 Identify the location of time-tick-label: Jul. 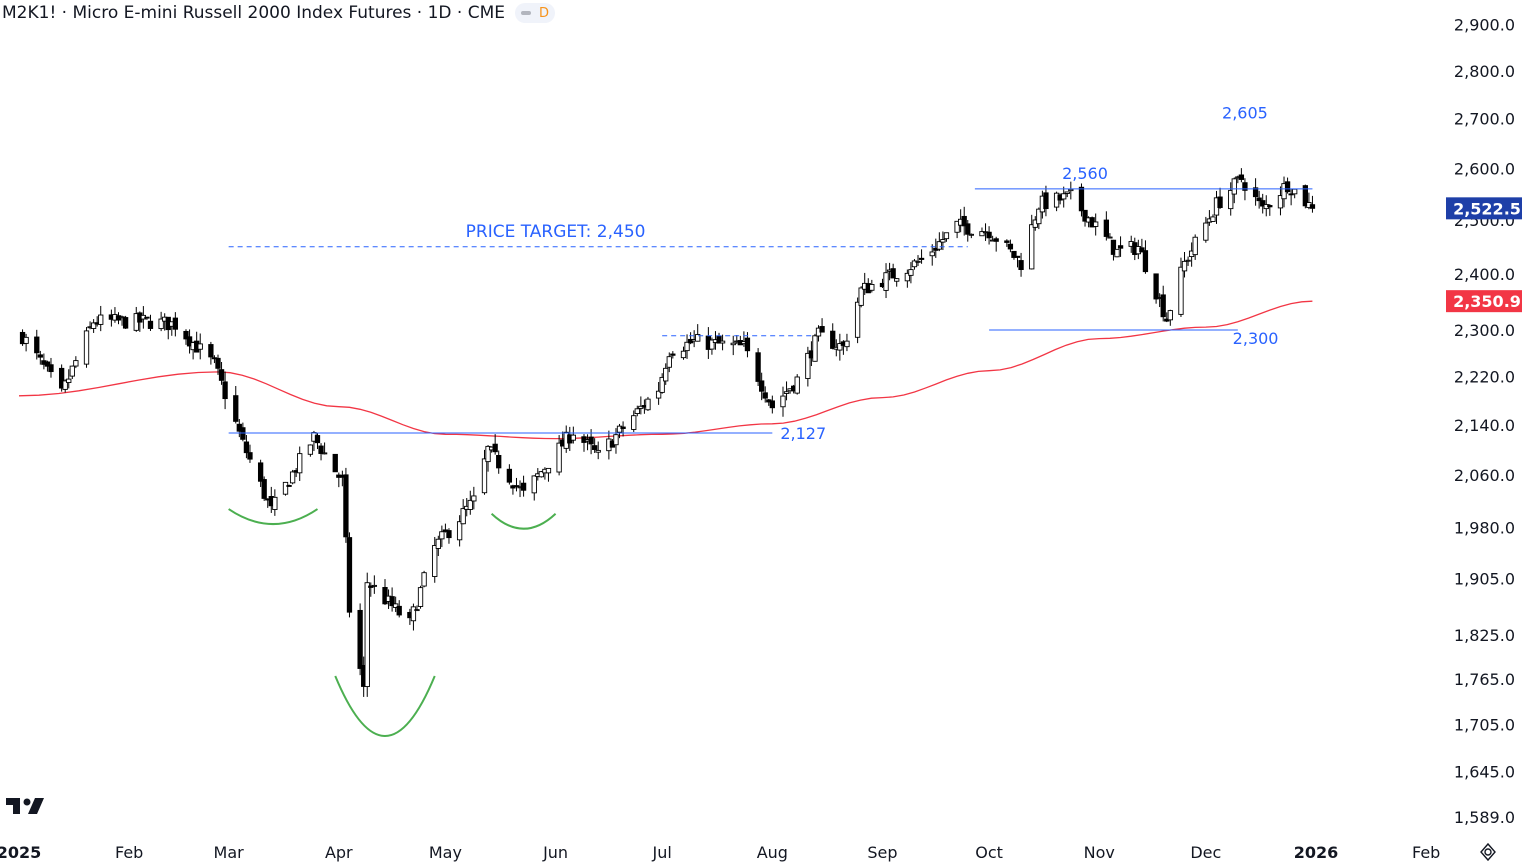
(662, 852).